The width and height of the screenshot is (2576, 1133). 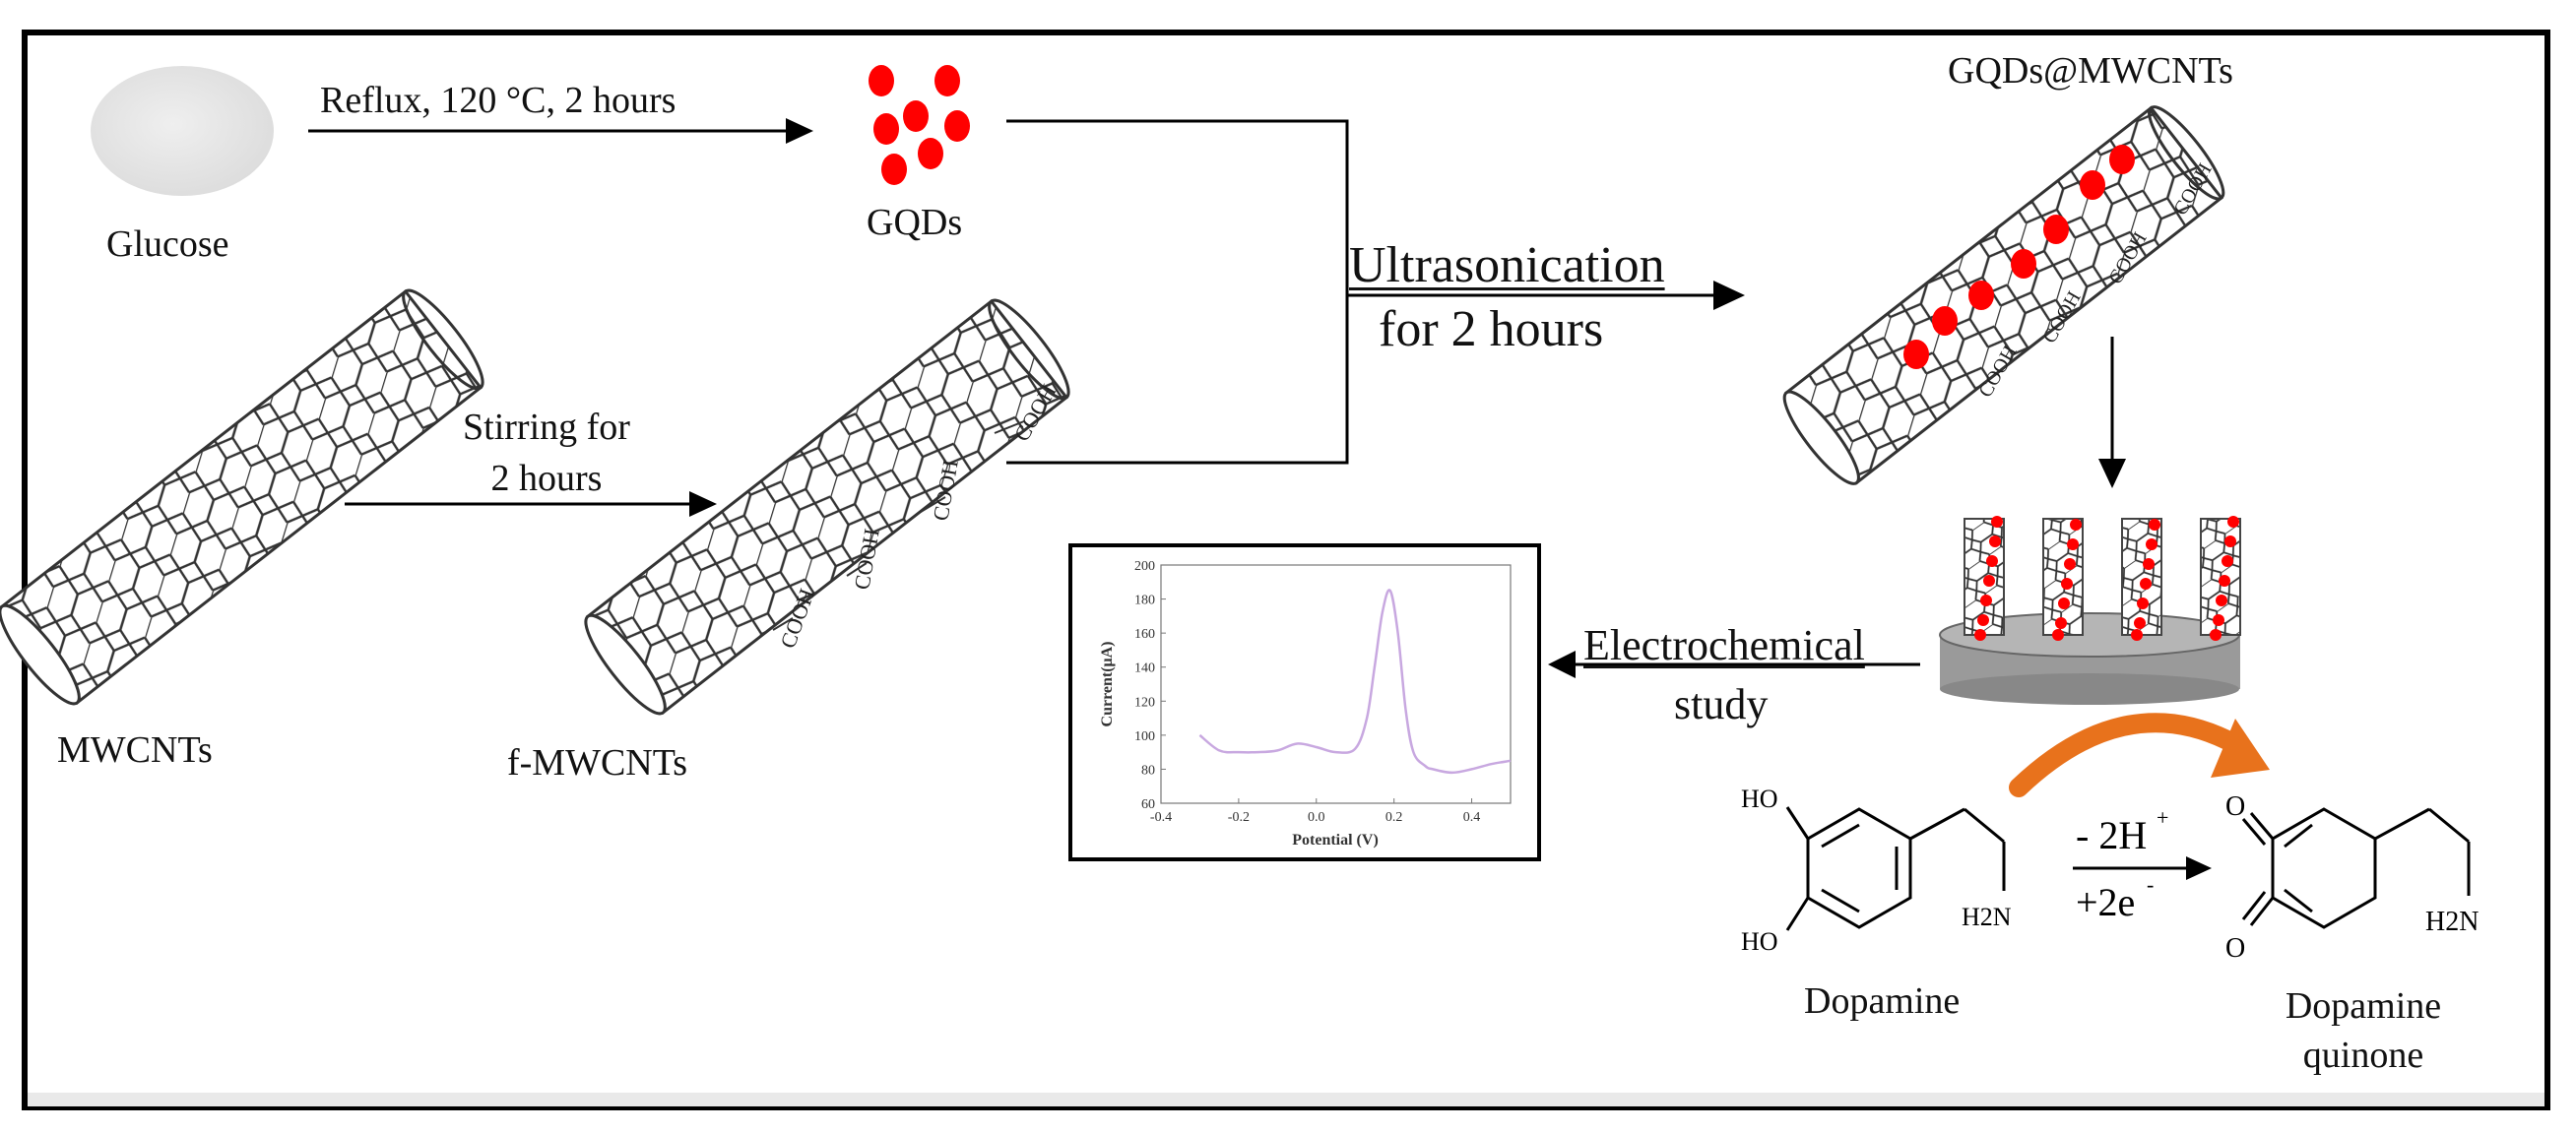 What do you see at coordinates (2356, 868) in the screenshot?
I see `quinone-structure` at bounding box center [2356, 868].